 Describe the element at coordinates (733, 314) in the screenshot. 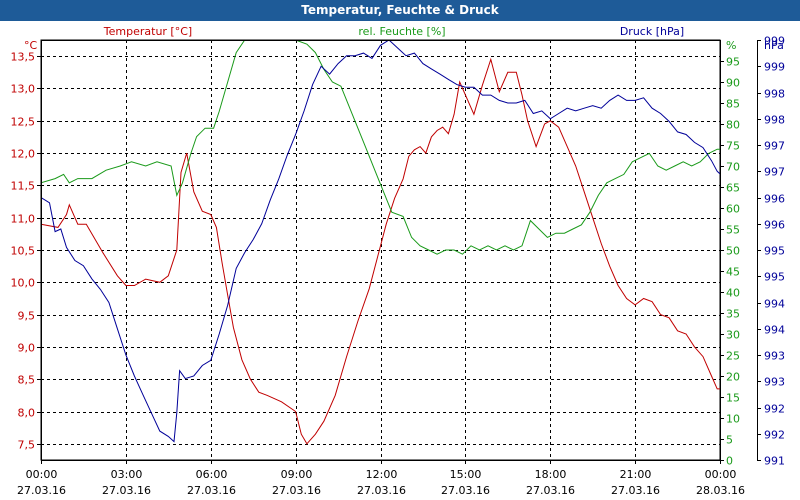

I see `humidity-tick-label: 35` at that location.